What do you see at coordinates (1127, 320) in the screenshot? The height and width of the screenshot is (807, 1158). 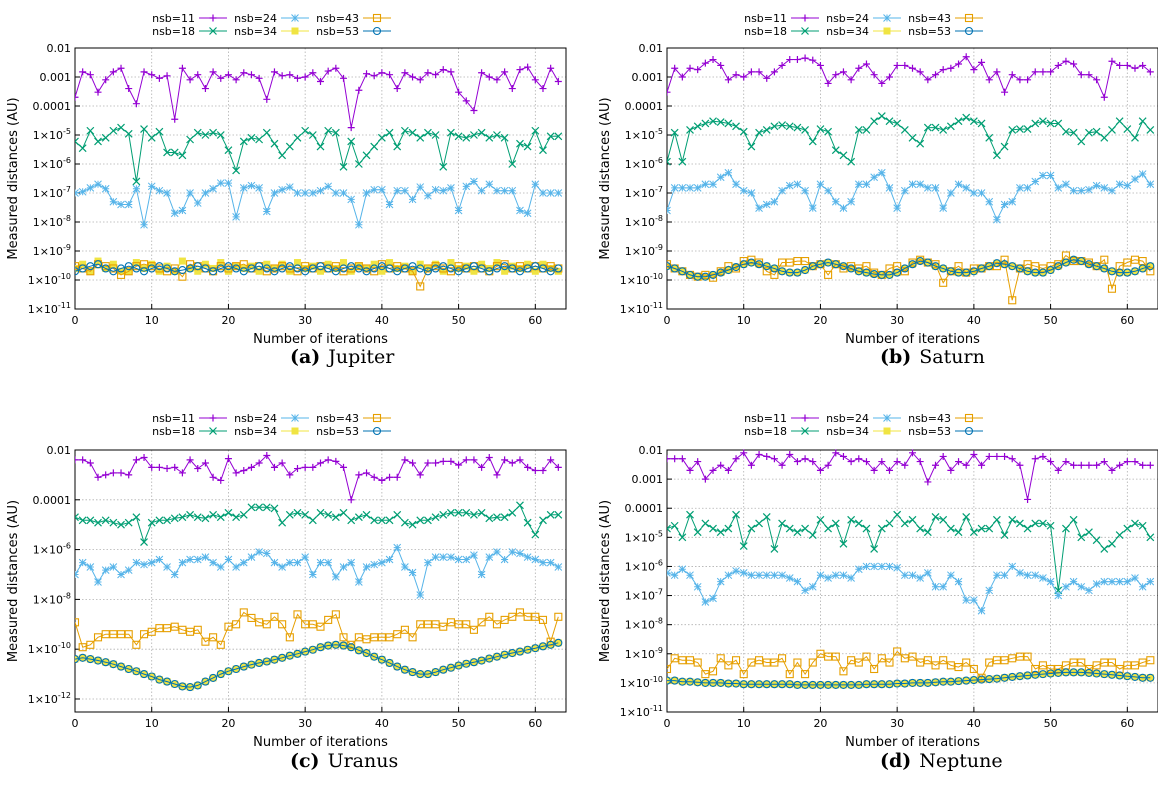 I see `x-tick-label: 60` at bounding box center [1127, 320].